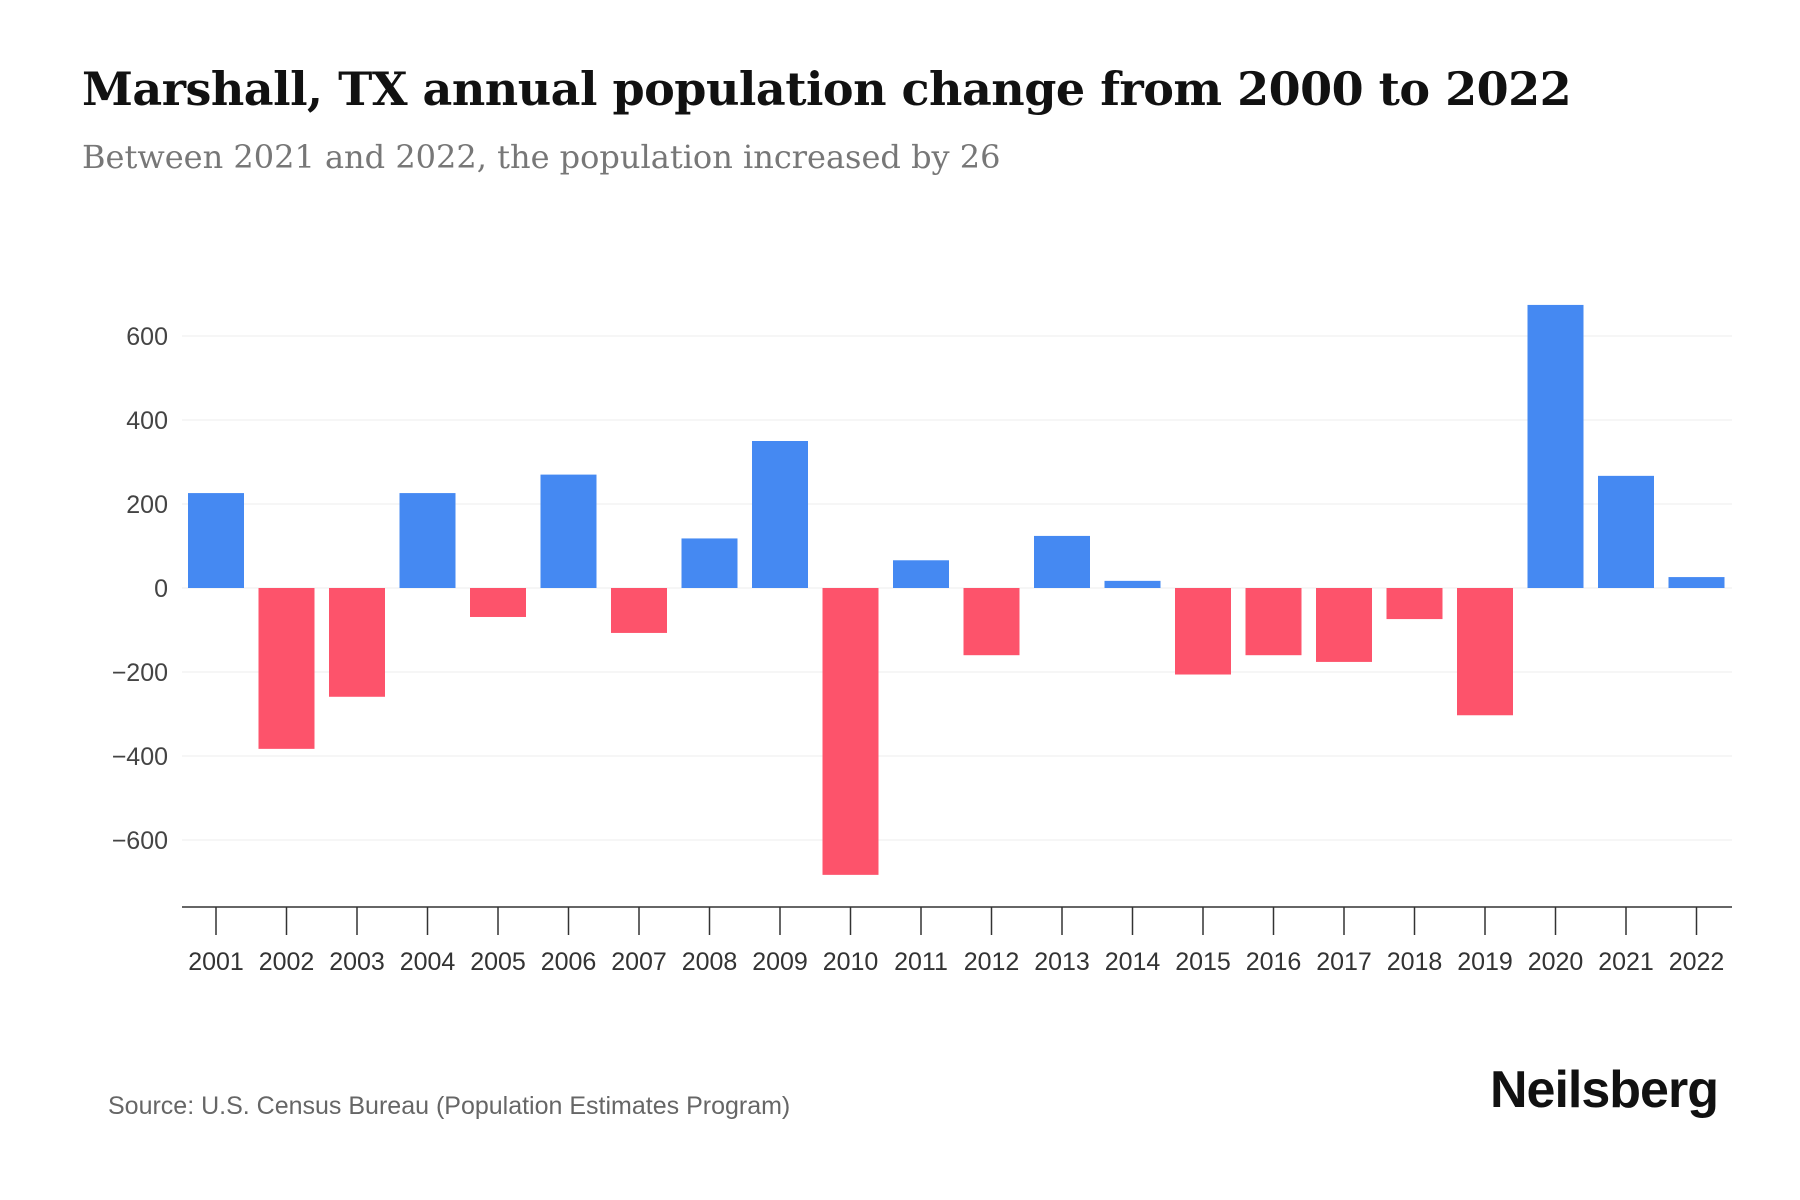  Describe the element at coordinates (161, 589) in the screenshot. I see `y-tick-label: 0` at that location.